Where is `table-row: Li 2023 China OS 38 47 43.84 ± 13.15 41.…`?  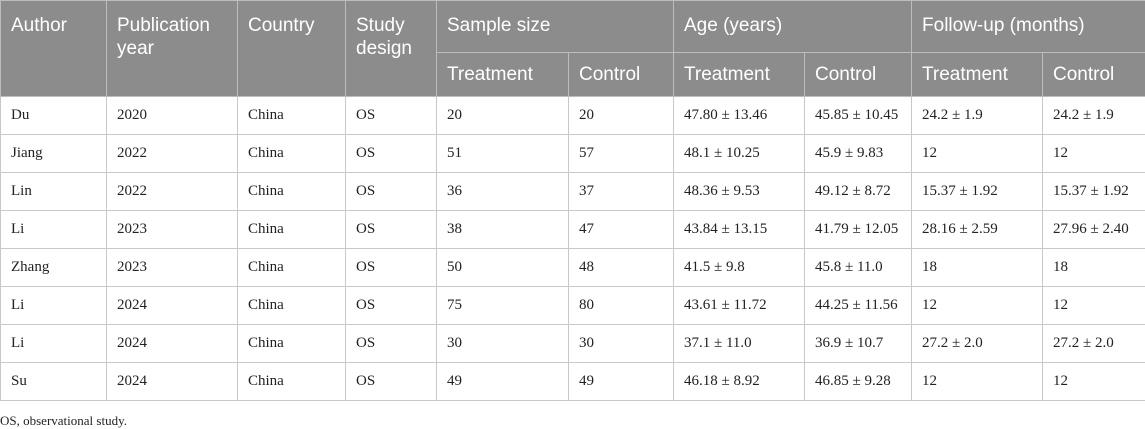 table-row: Li 2023 China OS 38 47 43.84 ± 13.15 41.… is located at coordinates (572, 229).